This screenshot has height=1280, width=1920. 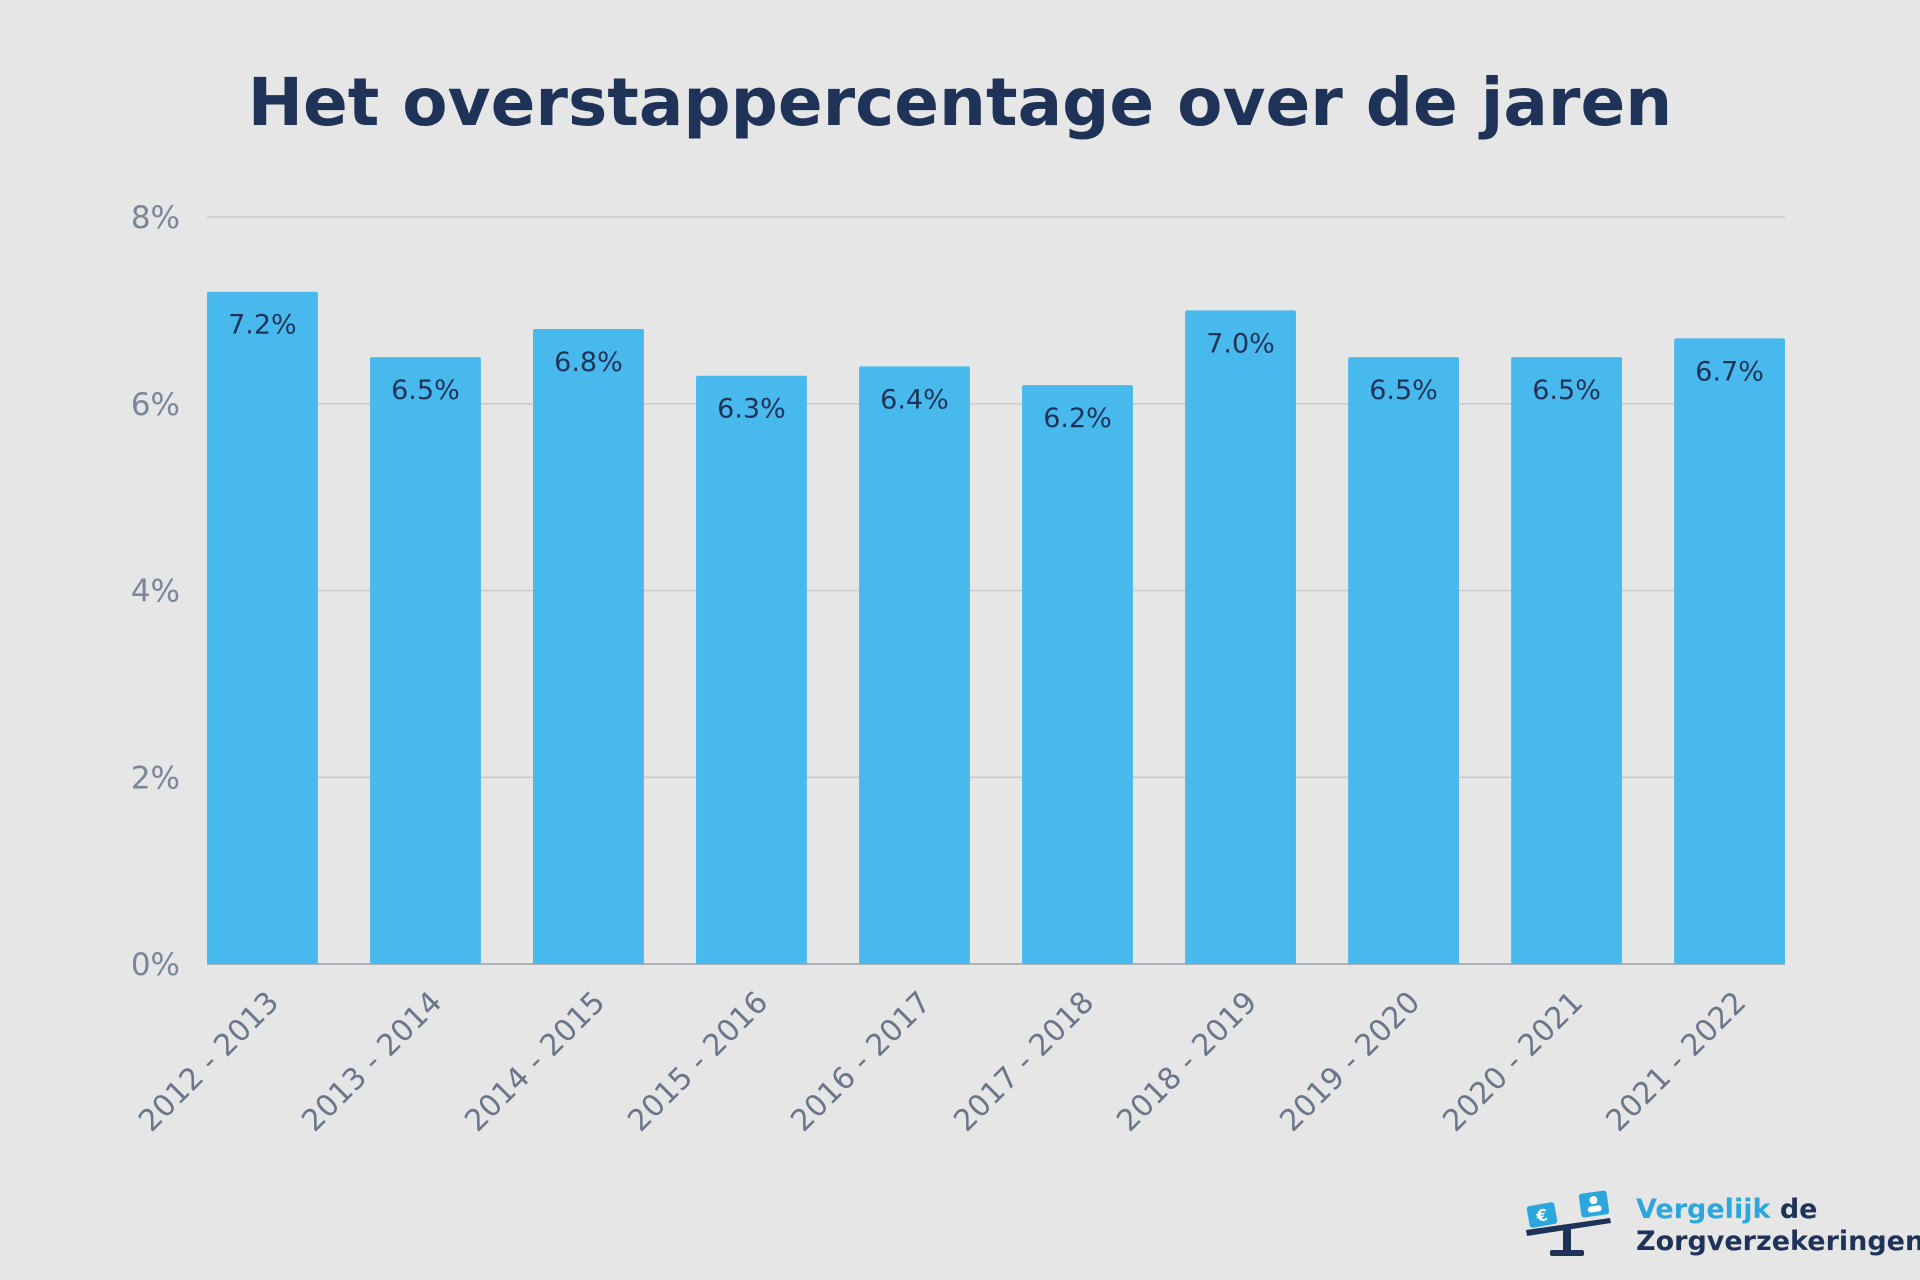 What do you see at coordinates (1350, 1062) in the screenshot?
I see `x-tick-label: 2019 - 2020` at bounding box center [1350, 1062].